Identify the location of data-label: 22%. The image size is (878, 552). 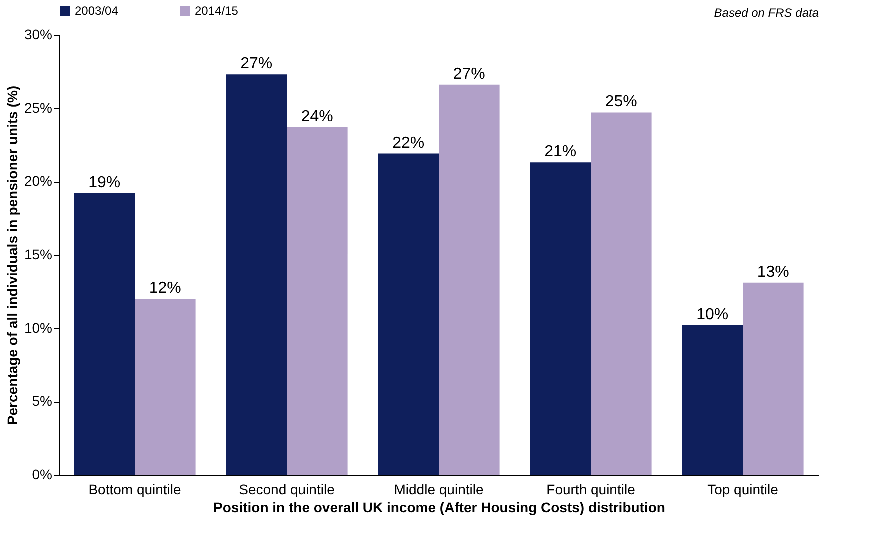
(408, 143).